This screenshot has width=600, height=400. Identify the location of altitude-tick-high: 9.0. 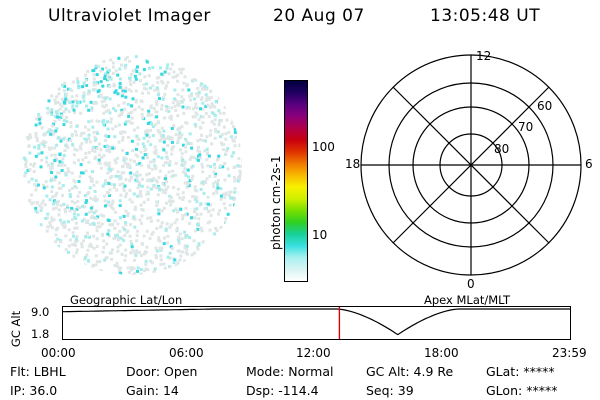
(40, 312).